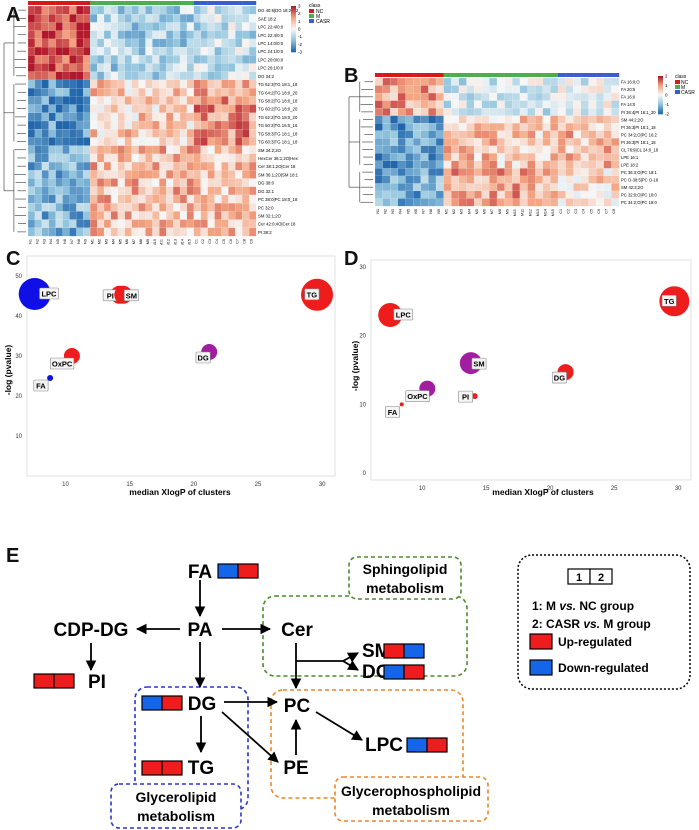 This screenshot has width=699, height=830. Describe the element at coordinates (50, 378) in the screenshot. I see `bubble-fa` at that location.